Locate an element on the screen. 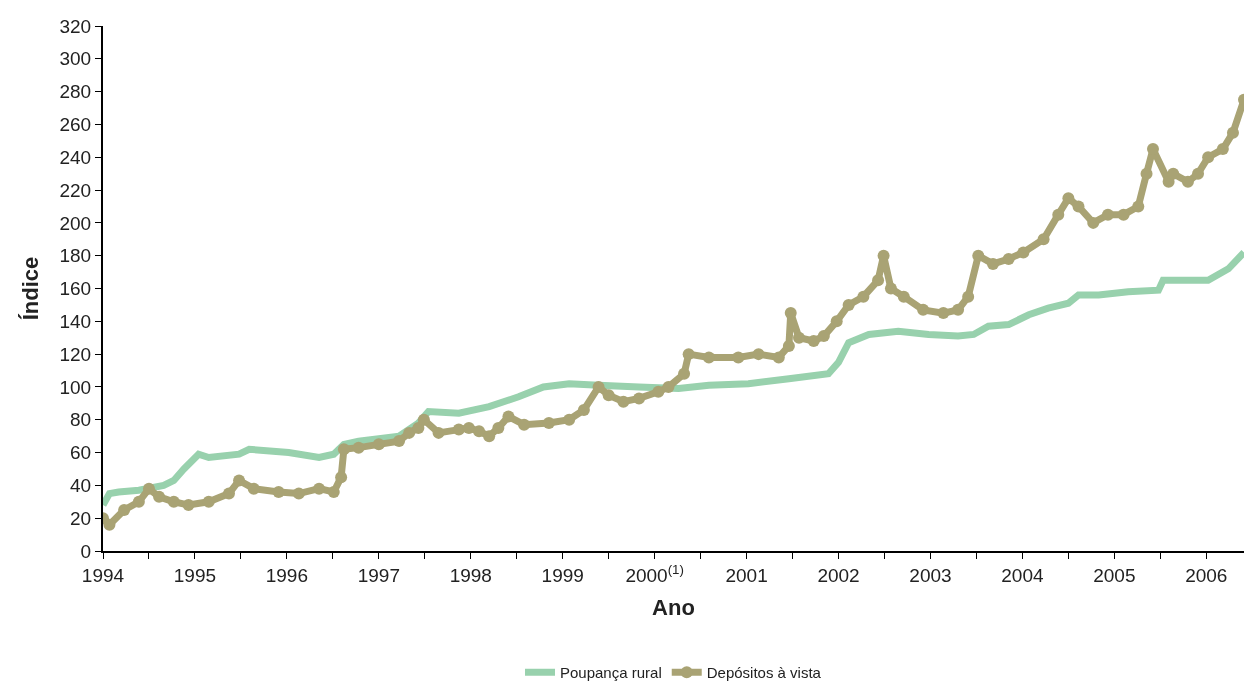  x-tick-label: 2004 is located at coordinates (1022, 575).